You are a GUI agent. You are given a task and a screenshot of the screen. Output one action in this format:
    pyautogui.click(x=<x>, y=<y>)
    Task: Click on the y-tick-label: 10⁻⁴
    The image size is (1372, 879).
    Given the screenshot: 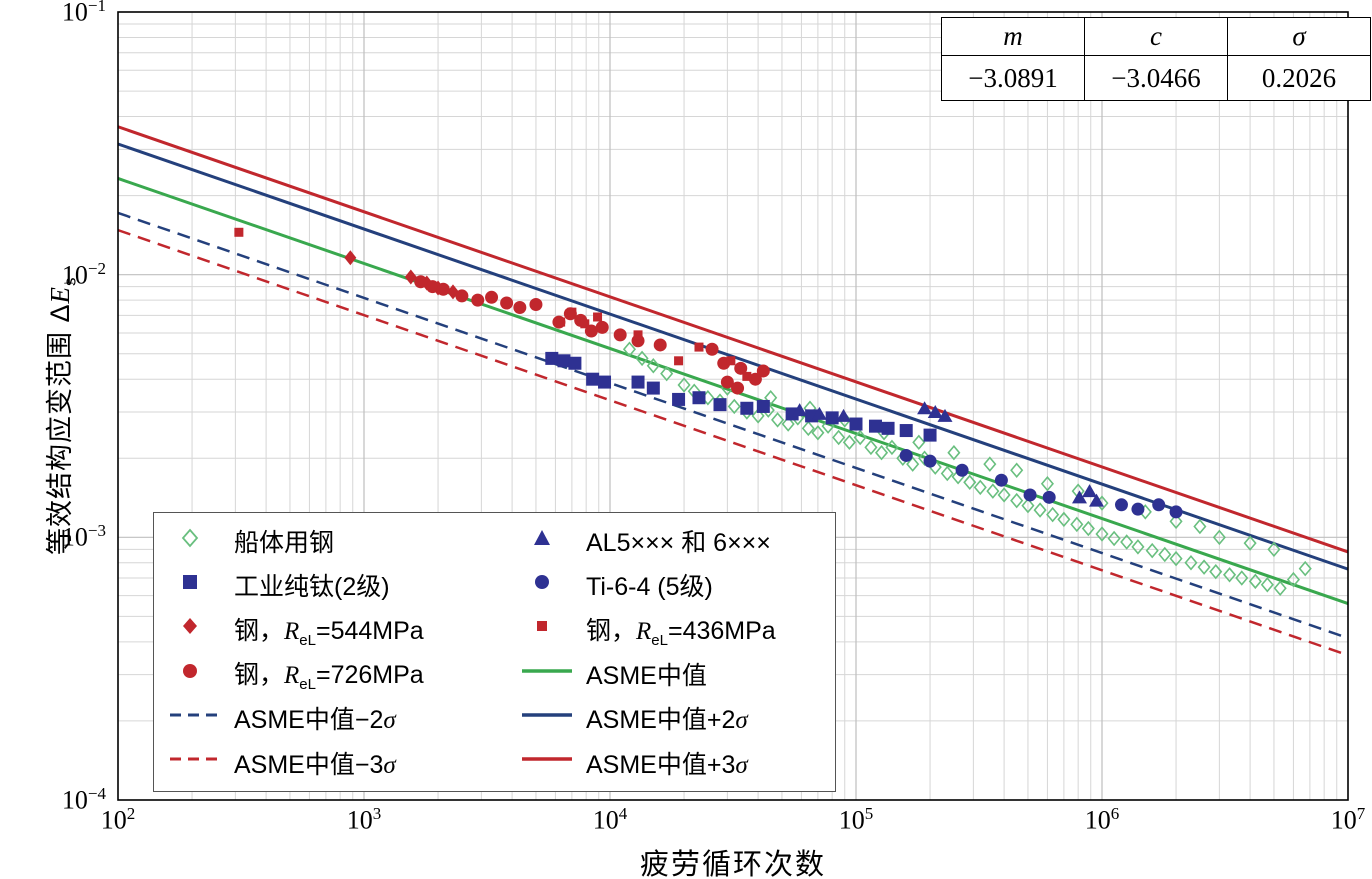 What is the action you would take?
    pyautogui.click(x=83, y=799)
    